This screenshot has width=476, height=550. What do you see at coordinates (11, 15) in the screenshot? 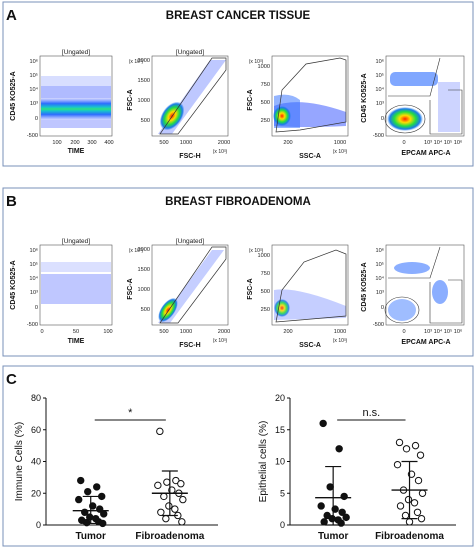
I see `panel-a-letter: A` at bounding box center [11, 15].